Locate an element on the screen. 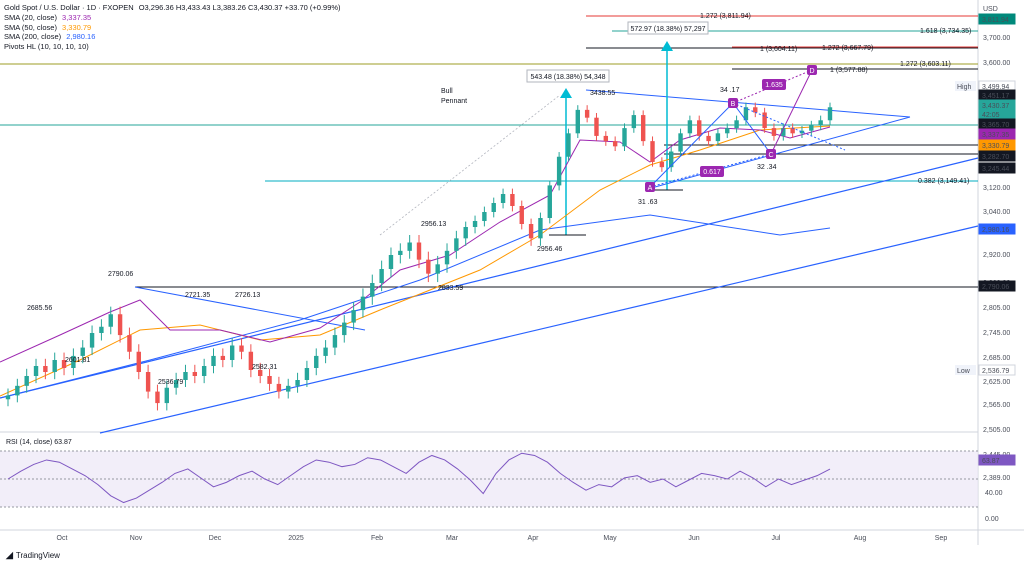 This screenshot has width=1024, height=563. price-tag-value: 2,980.16 is located at coordinates (995, 230).